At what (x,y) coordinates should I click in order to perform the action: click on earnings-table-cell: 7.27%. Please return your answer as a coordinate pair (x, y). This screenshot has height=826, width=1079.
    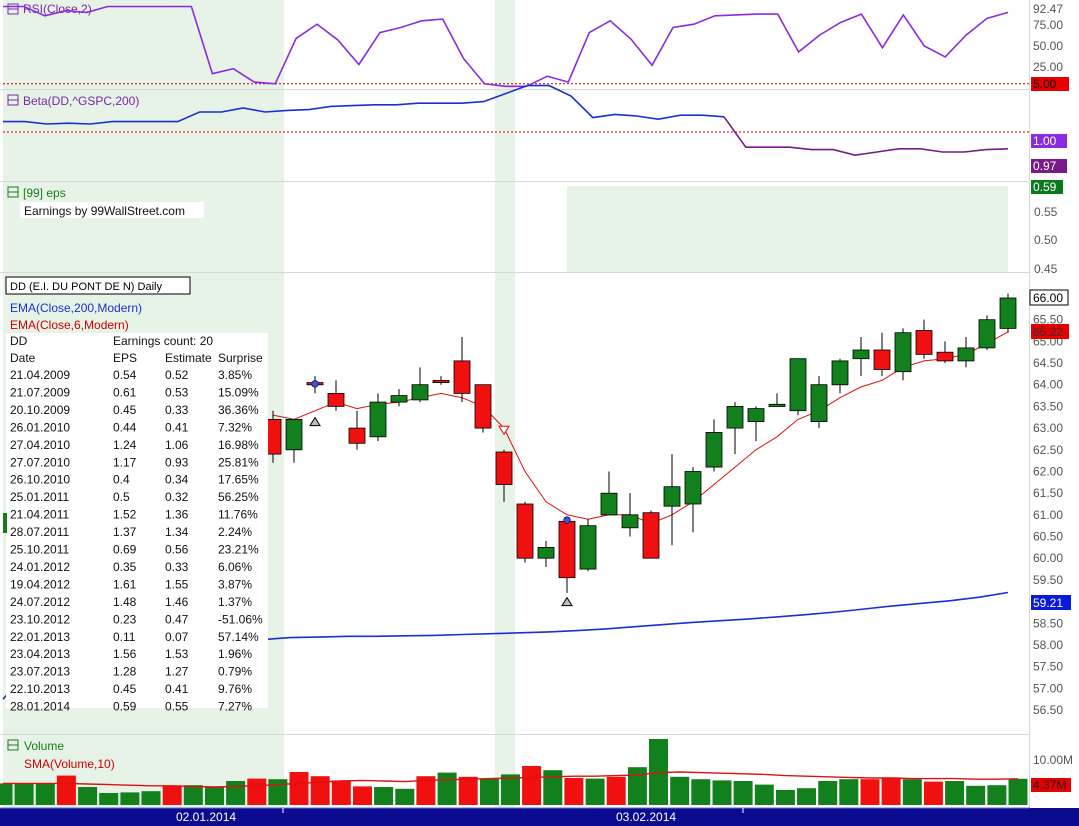
    Looking at the image, I should click on (235, 707).